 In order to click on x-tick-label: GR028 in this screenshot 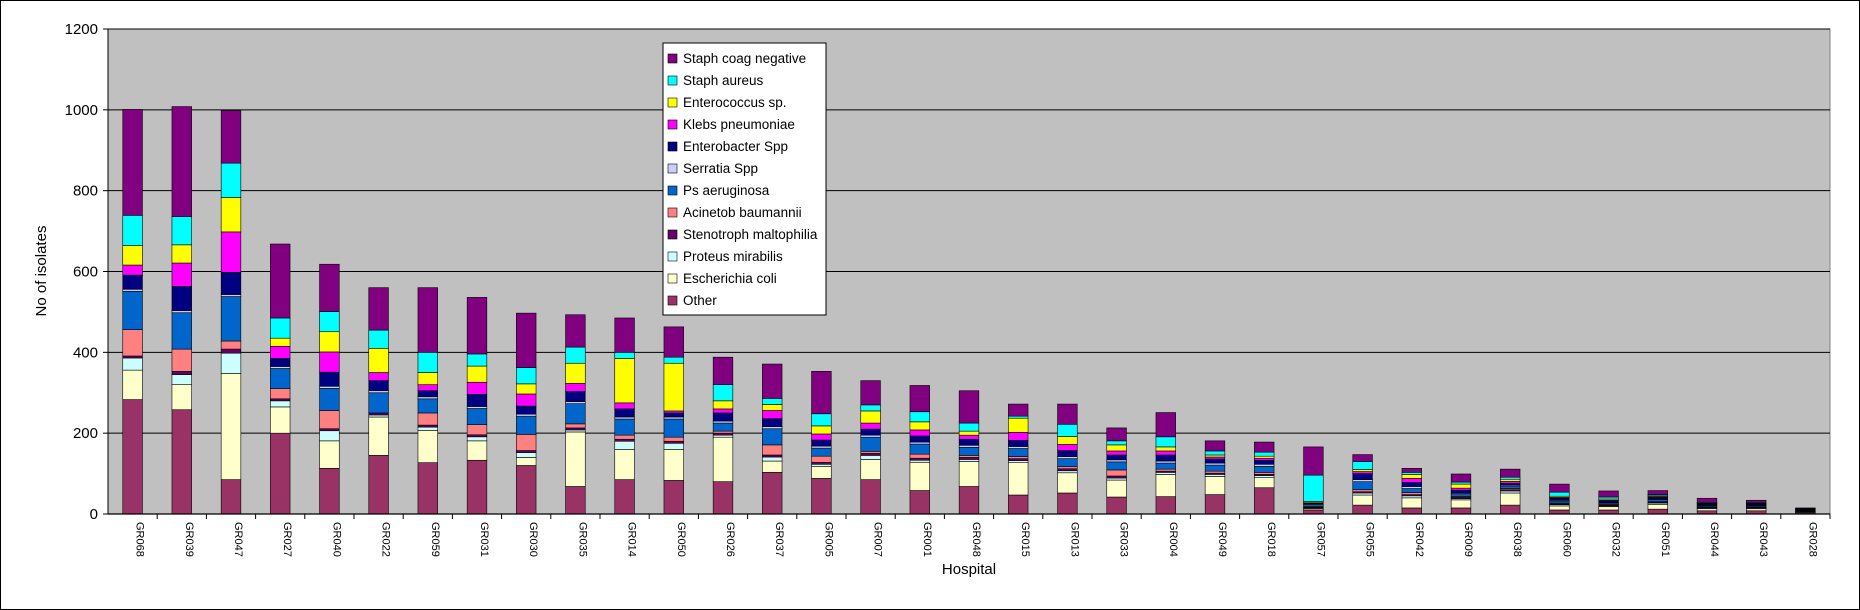, I will do `click(1812, 539)`.